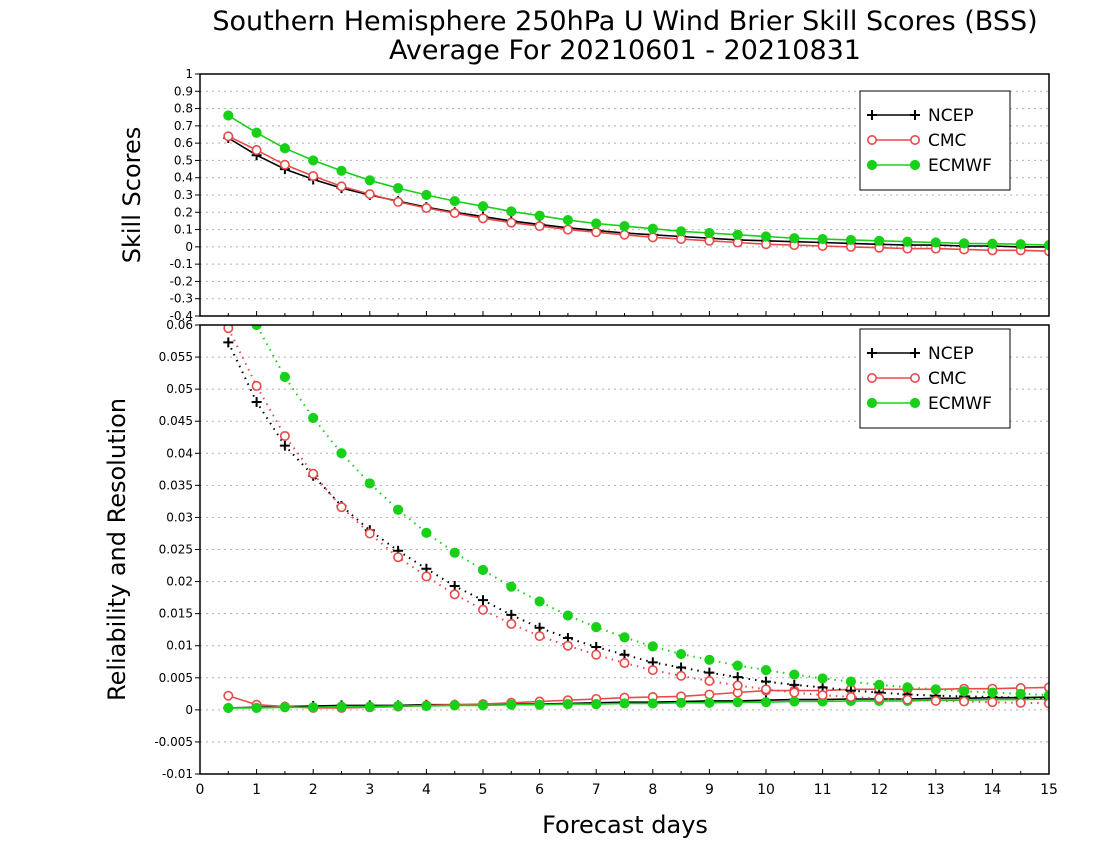 This screenshot has width=1100, height=850. Describe the element at coordinates (951, 354) in the screenshot. I see `legend-label: NCEP` at that location.